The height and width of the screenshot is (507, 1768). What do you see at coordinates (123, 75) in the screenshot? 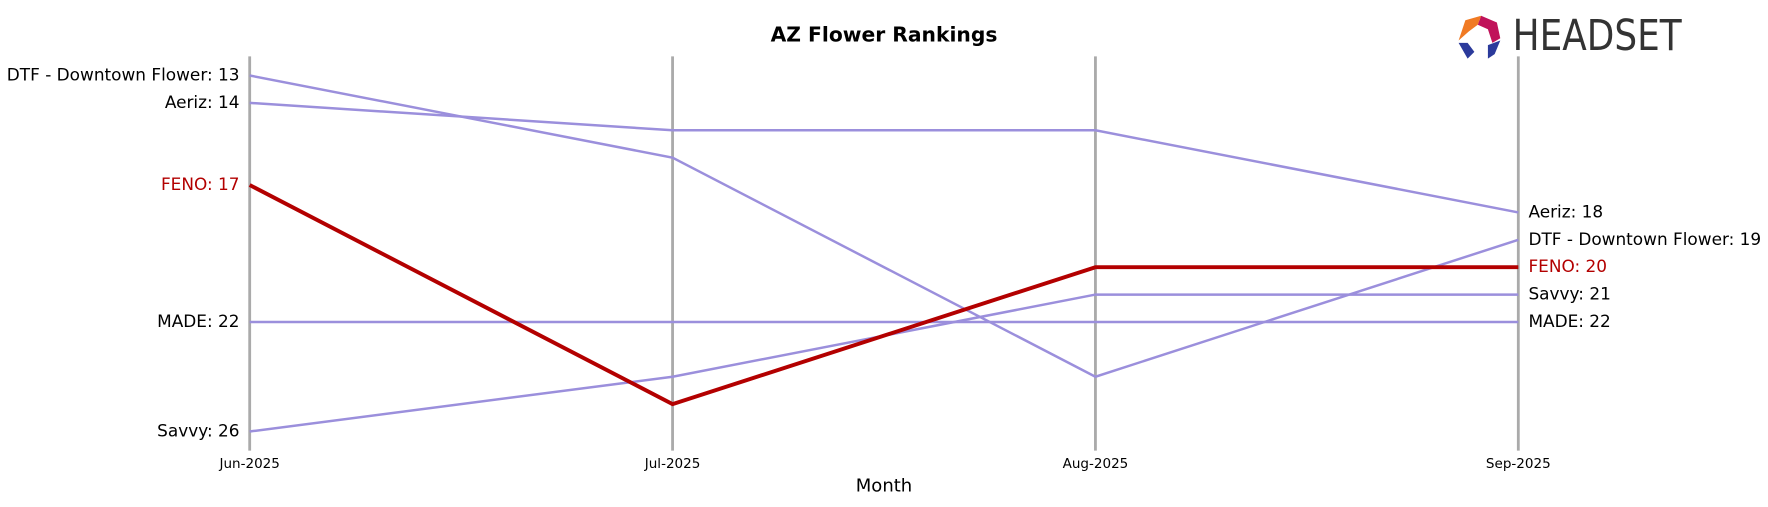
I see `series-label: DTF - Downtown Flower: 13` at bounding box center [123, 75].